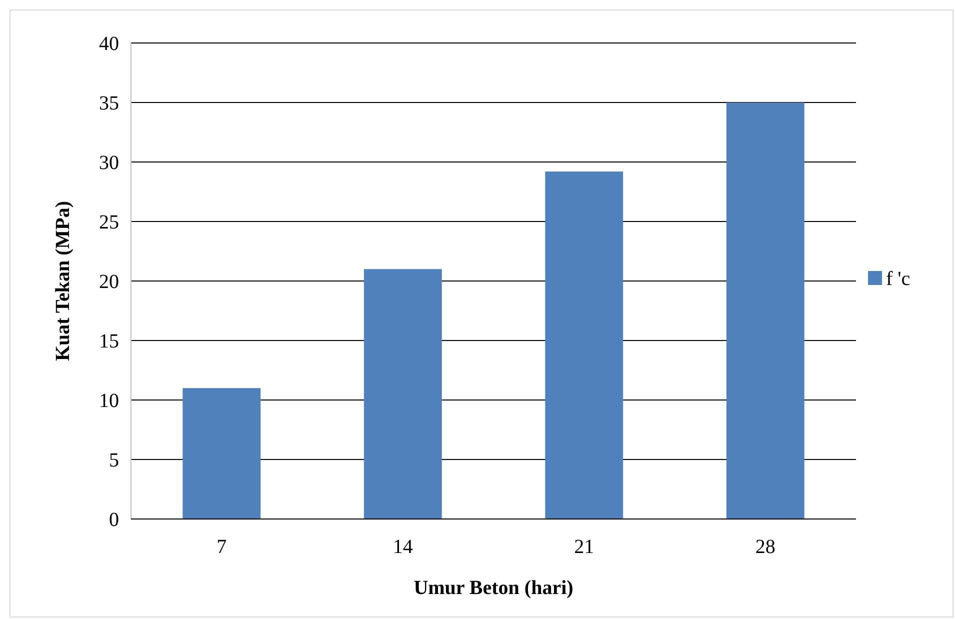  What do you see at coordinates (114, 520) in the screenshot?
I see `y-tick-label: 0` at bounding box center [114, 520].